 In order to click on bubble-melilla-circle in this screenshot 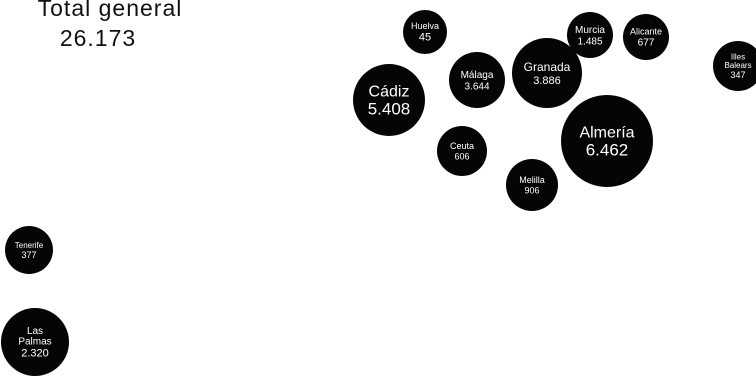, I will do `click(532, 185)`.